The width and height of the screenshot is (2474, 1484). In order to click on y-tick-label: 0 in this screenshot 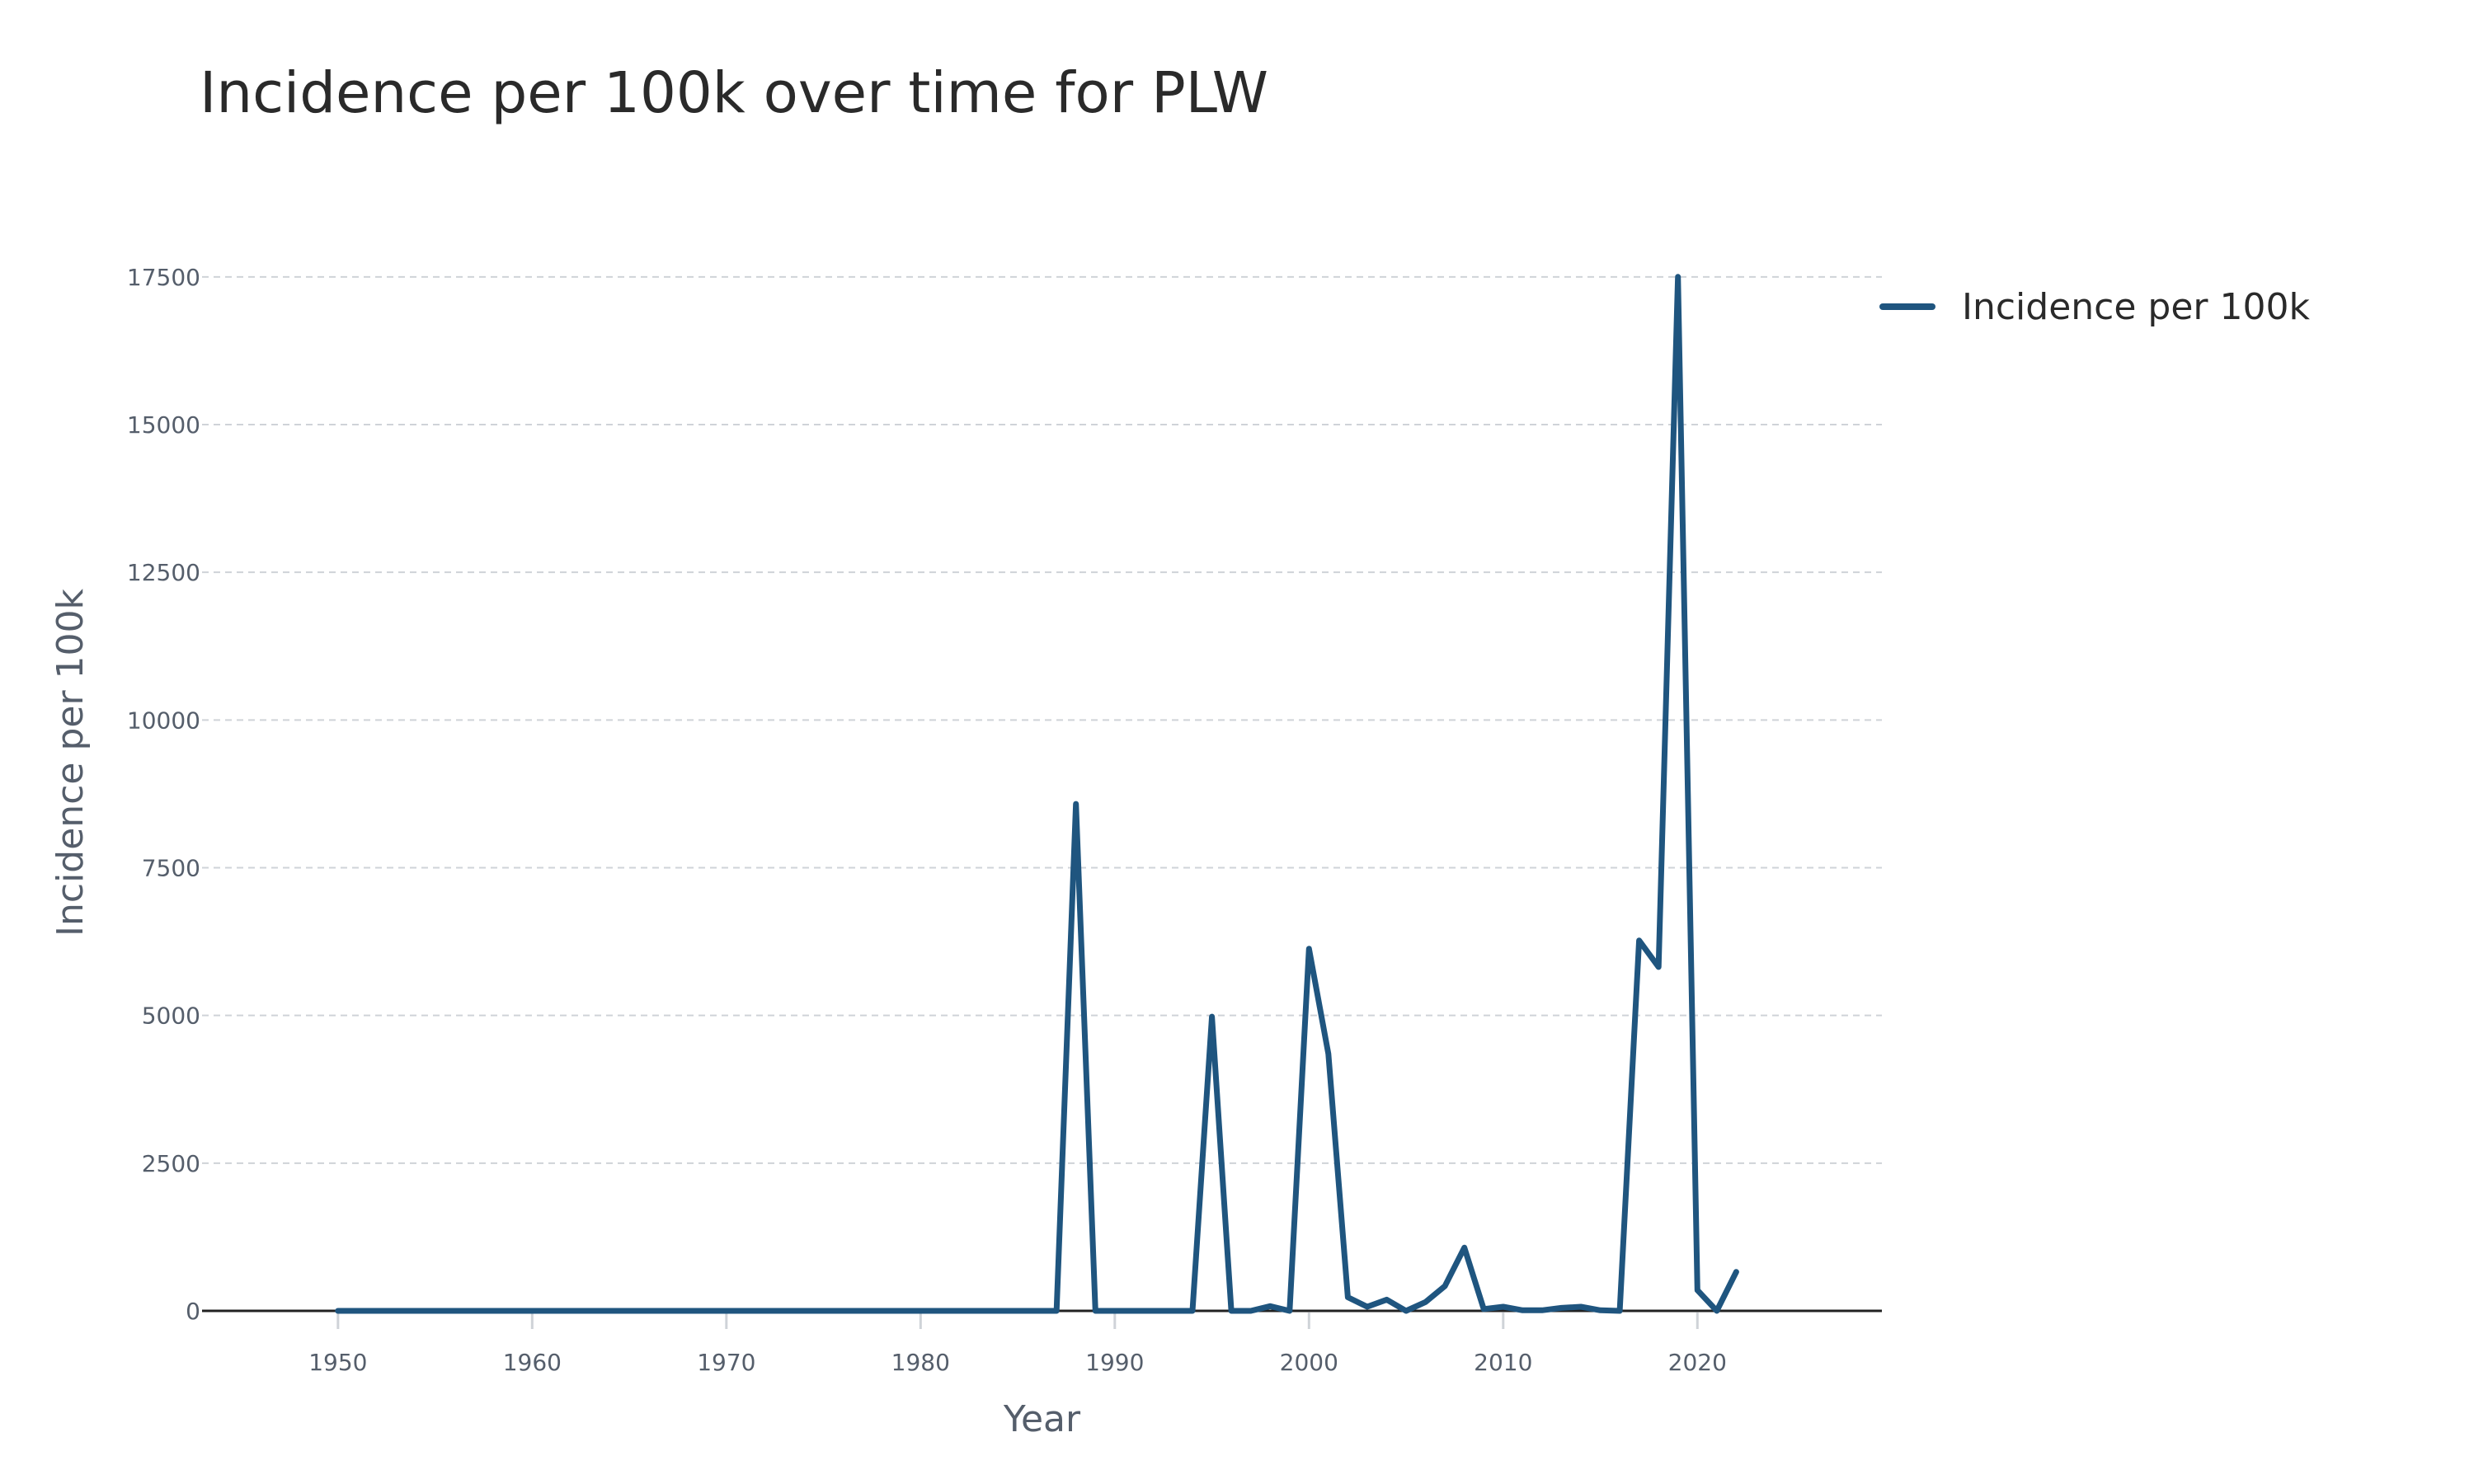, I will do `click(193, 1311)`.